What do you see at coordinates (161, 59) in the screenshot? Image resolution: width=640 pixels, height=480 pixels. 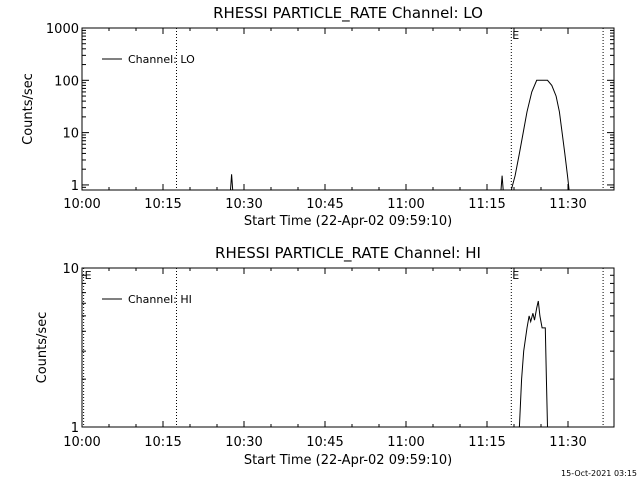 I see `legend-label: Channel: LO` at bounding box center [161, 59].